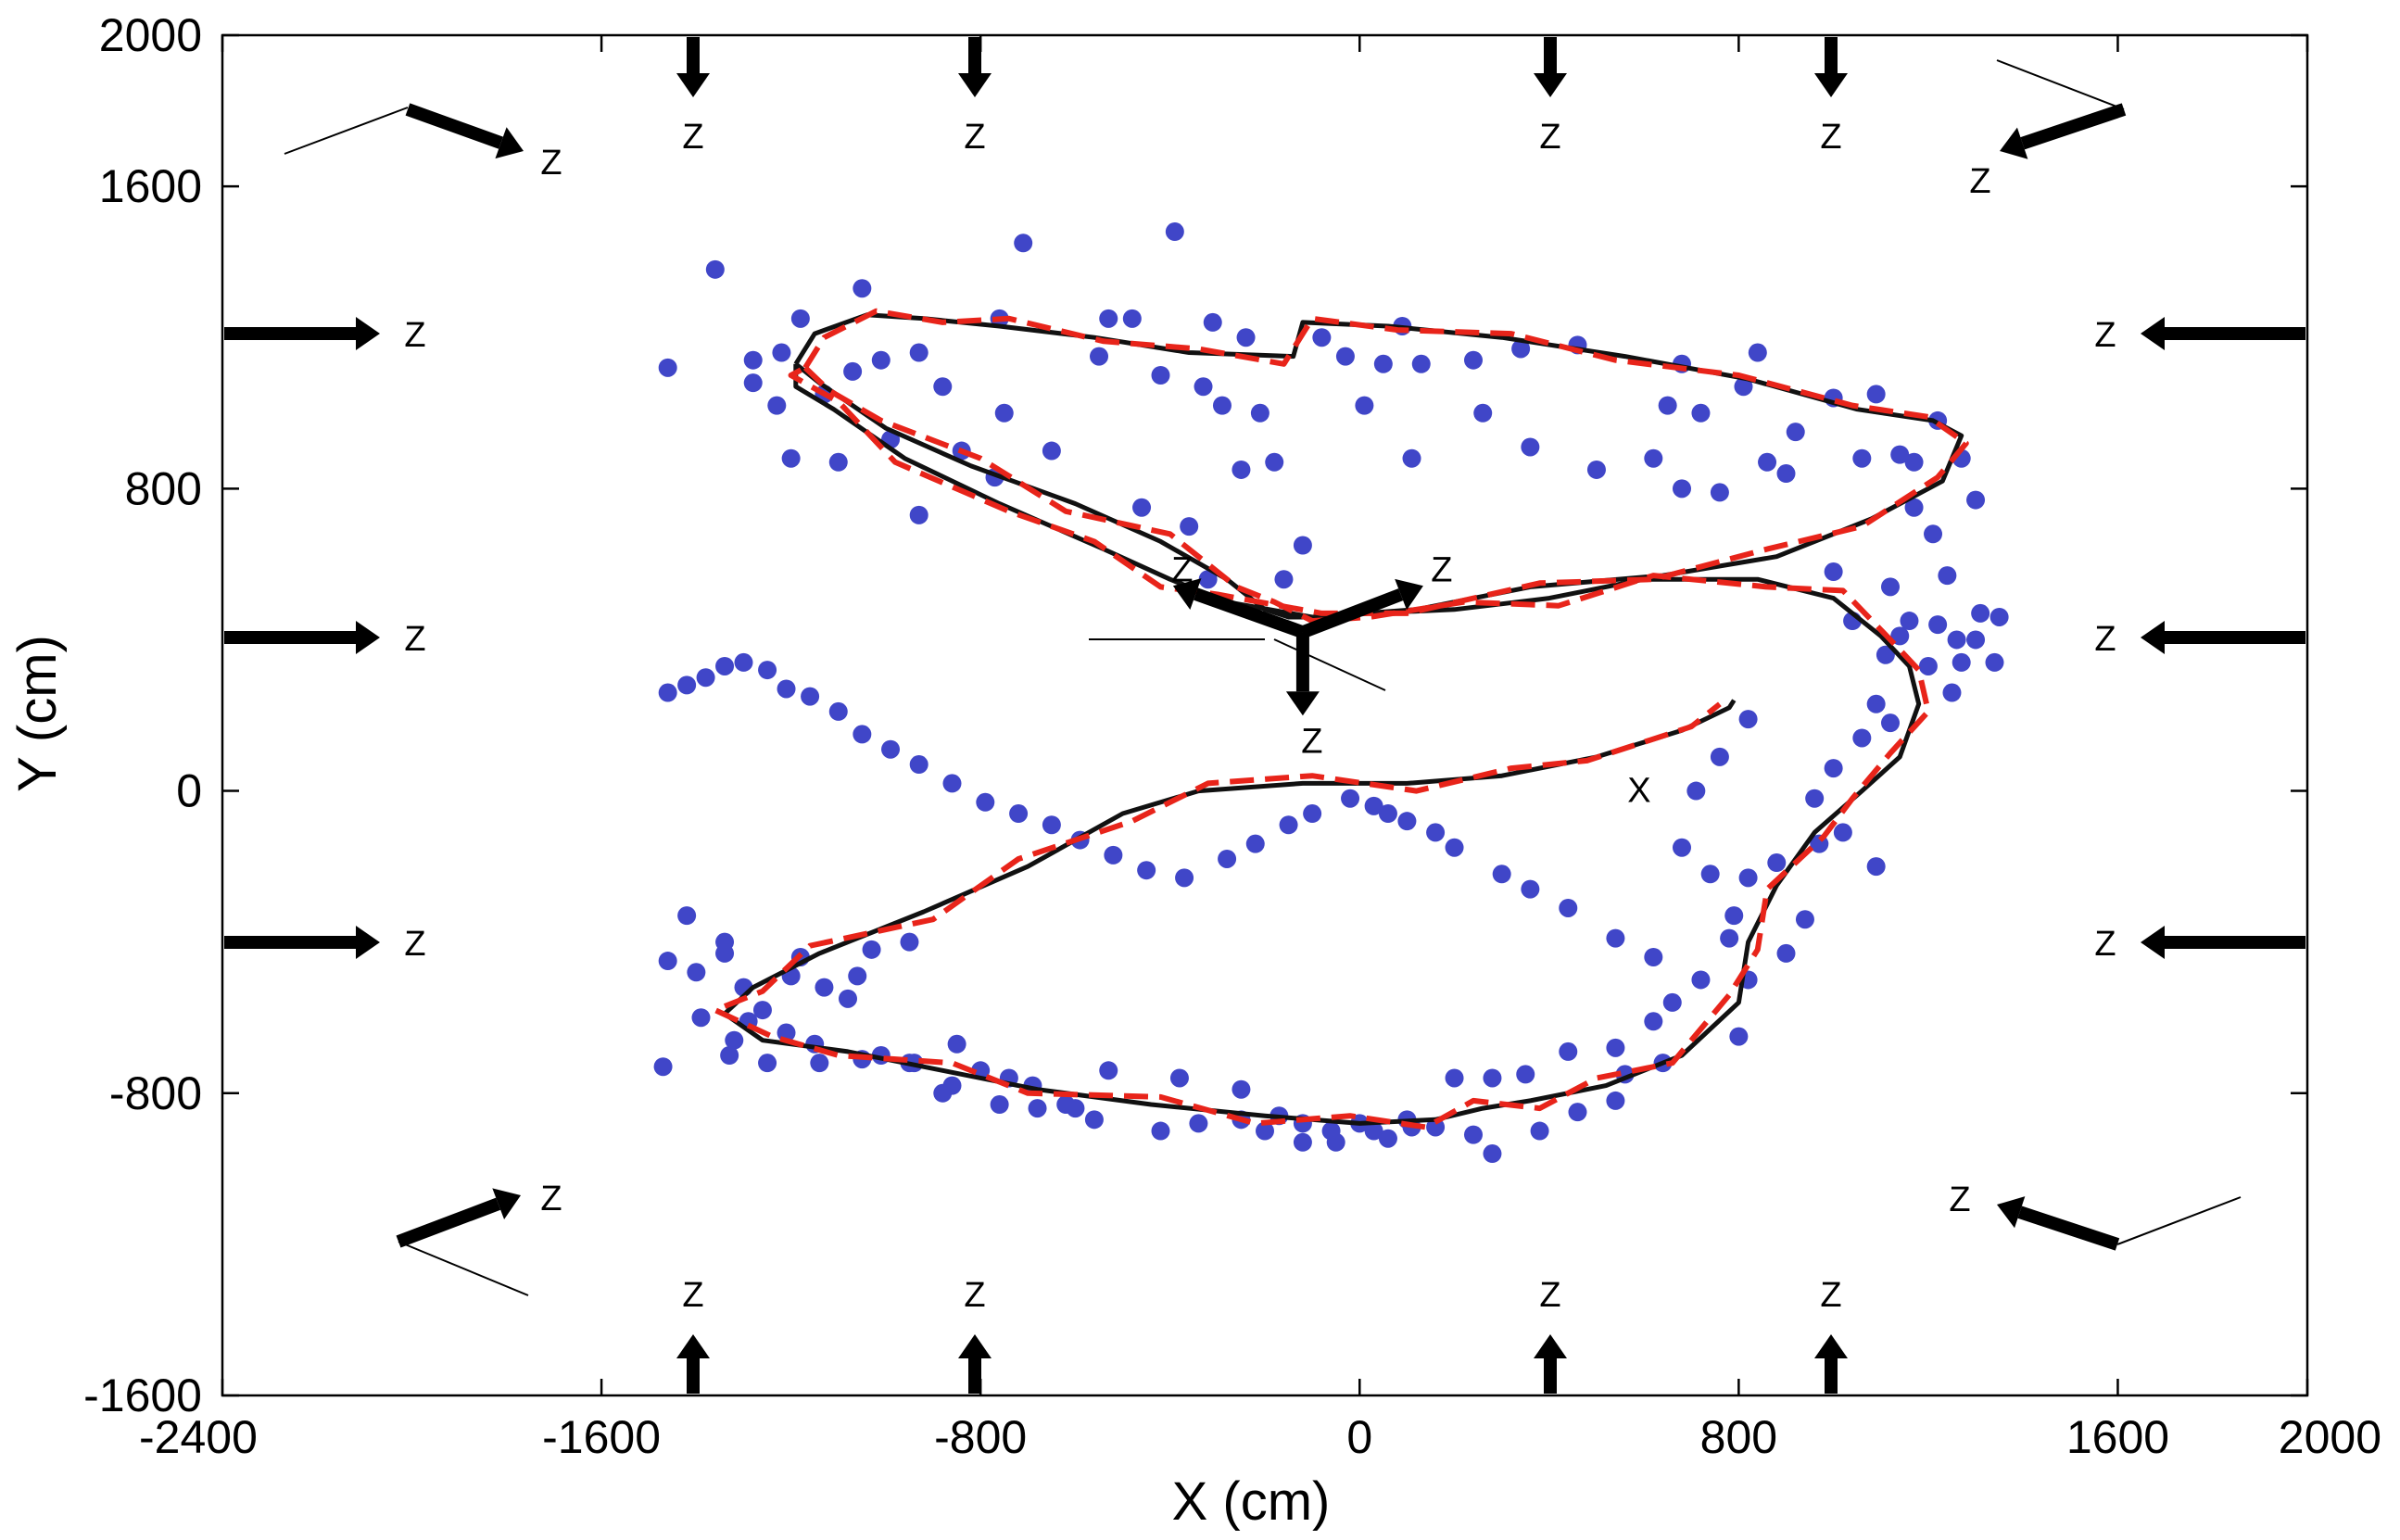 Image resolution: width=2400 pixels, height=1540 pixels. What do you see at coordinates (142, 1395) in the screenshot?
I see `y-tick-label: -1600` at bounding box center [142, 1395].